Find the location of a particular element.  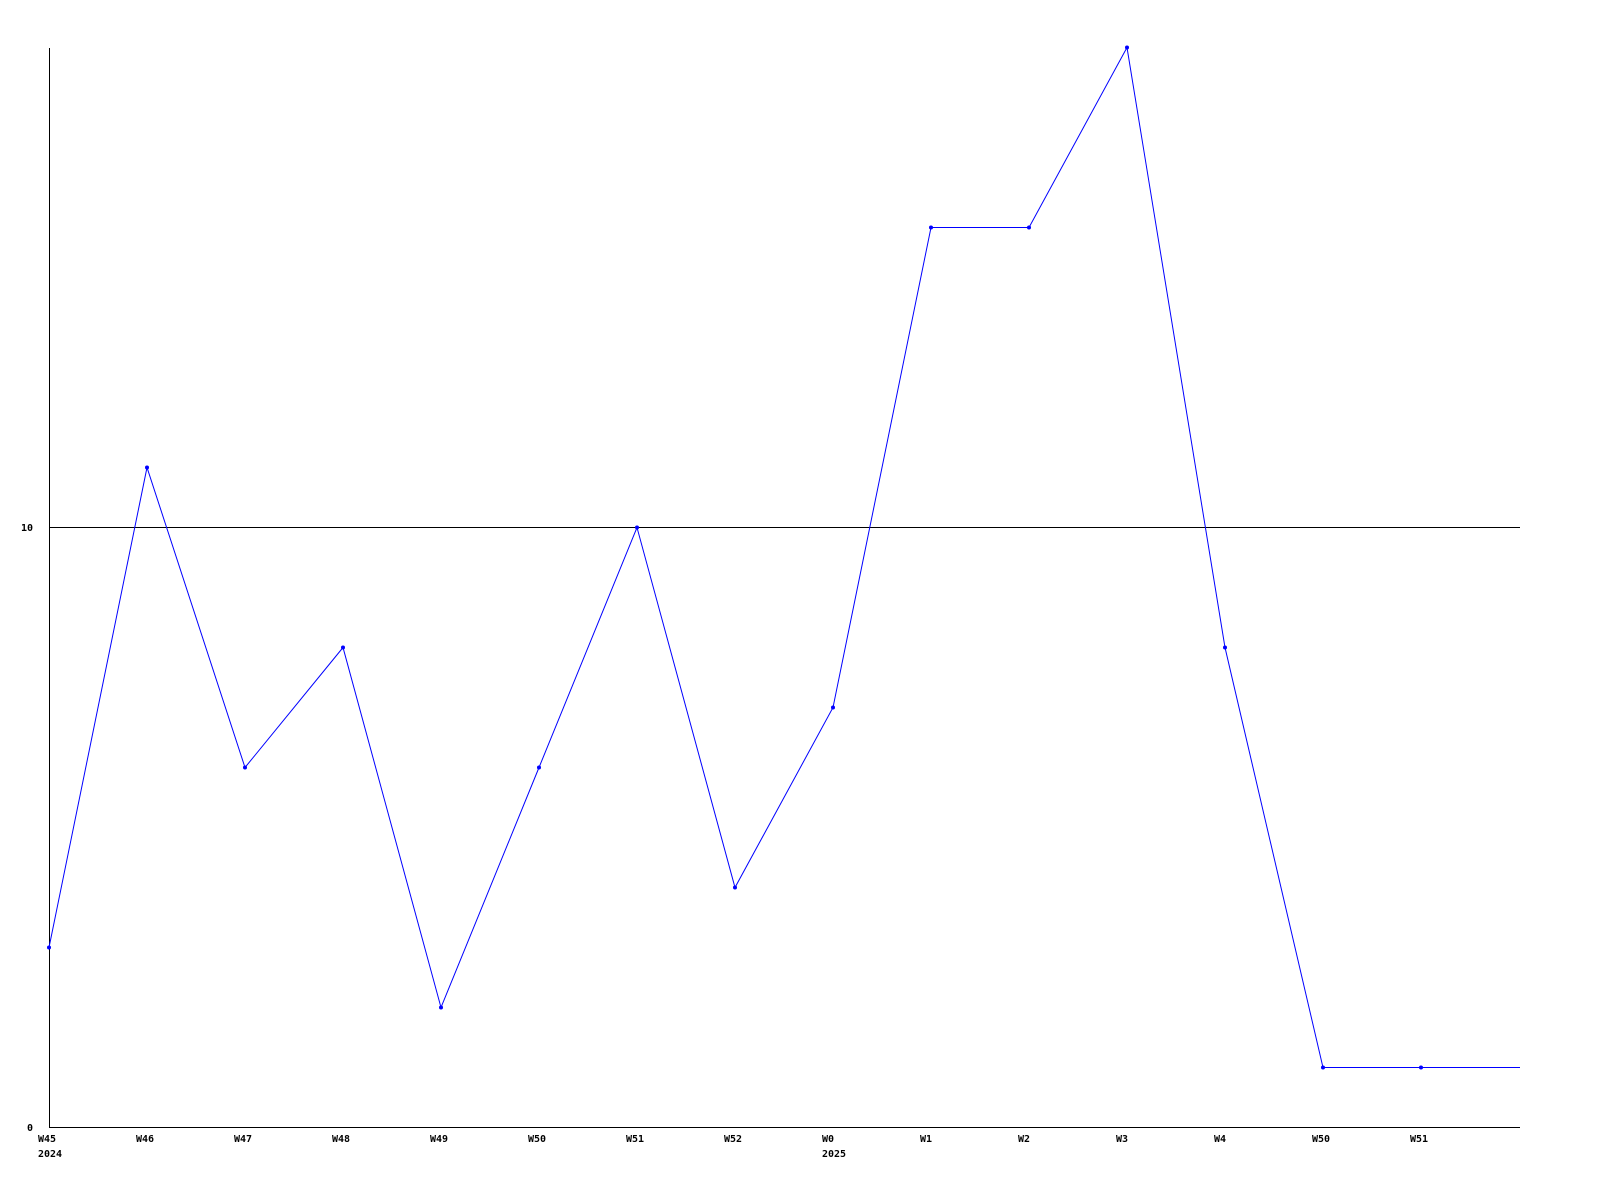

x-tick-label: W3 is located at coordinates (1122, 1139).